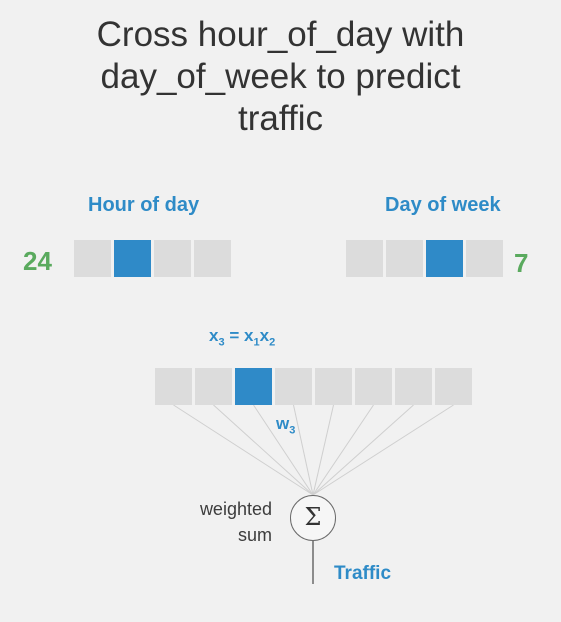 The height and width of the screenshot is (622, 561). Describe the element at coordinates (313, 386) in the screenshot. I see `crossed-feature-vector` at that location.